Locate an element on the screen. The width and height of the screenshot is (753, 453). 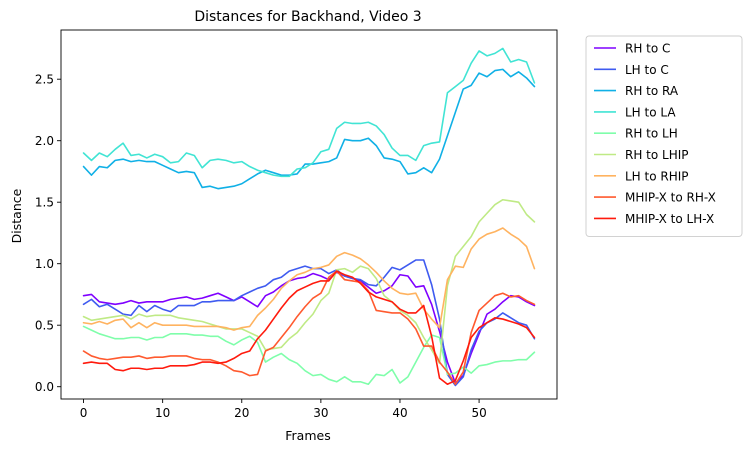
x-tick-label: 50 is located at coordinates (478, 413).